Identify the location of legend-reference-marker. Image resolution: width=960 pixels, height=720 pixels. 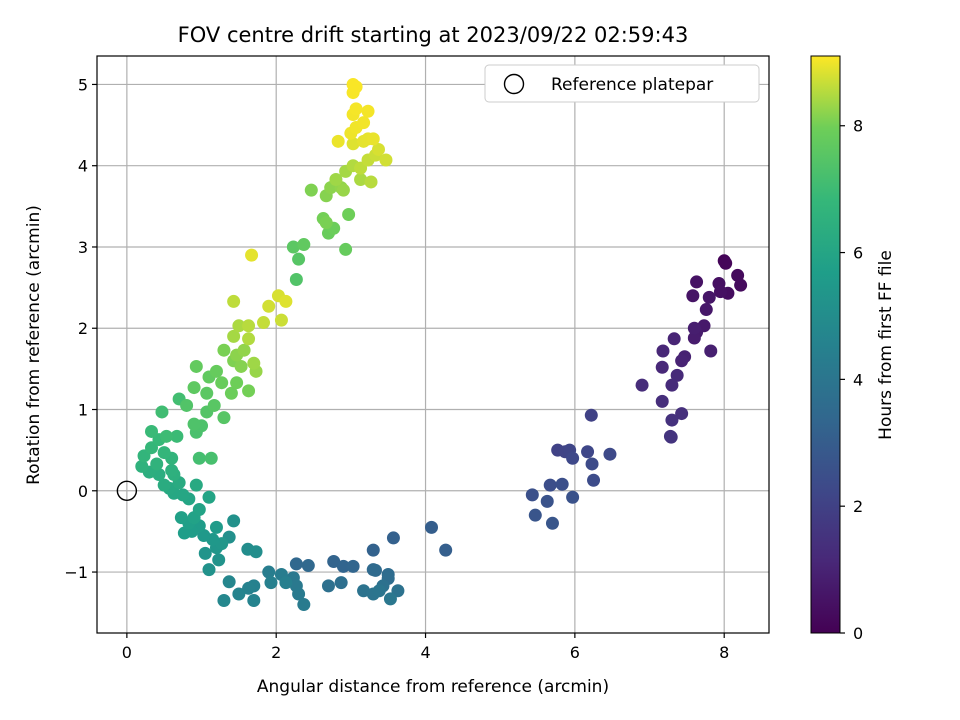
(514, 84).